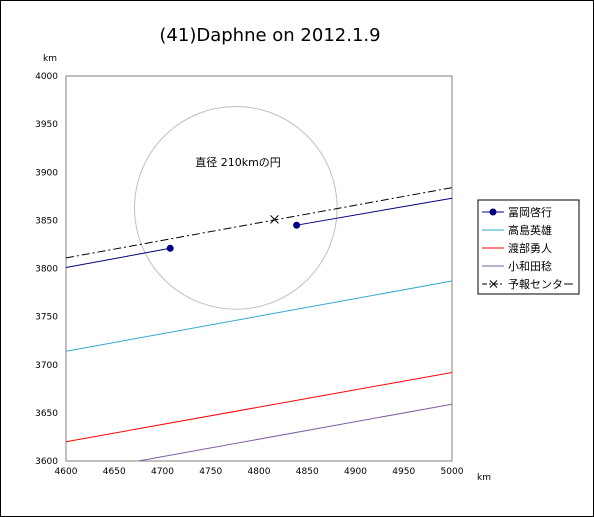  I want to click on y-axis-label: km, so click(50, 59).